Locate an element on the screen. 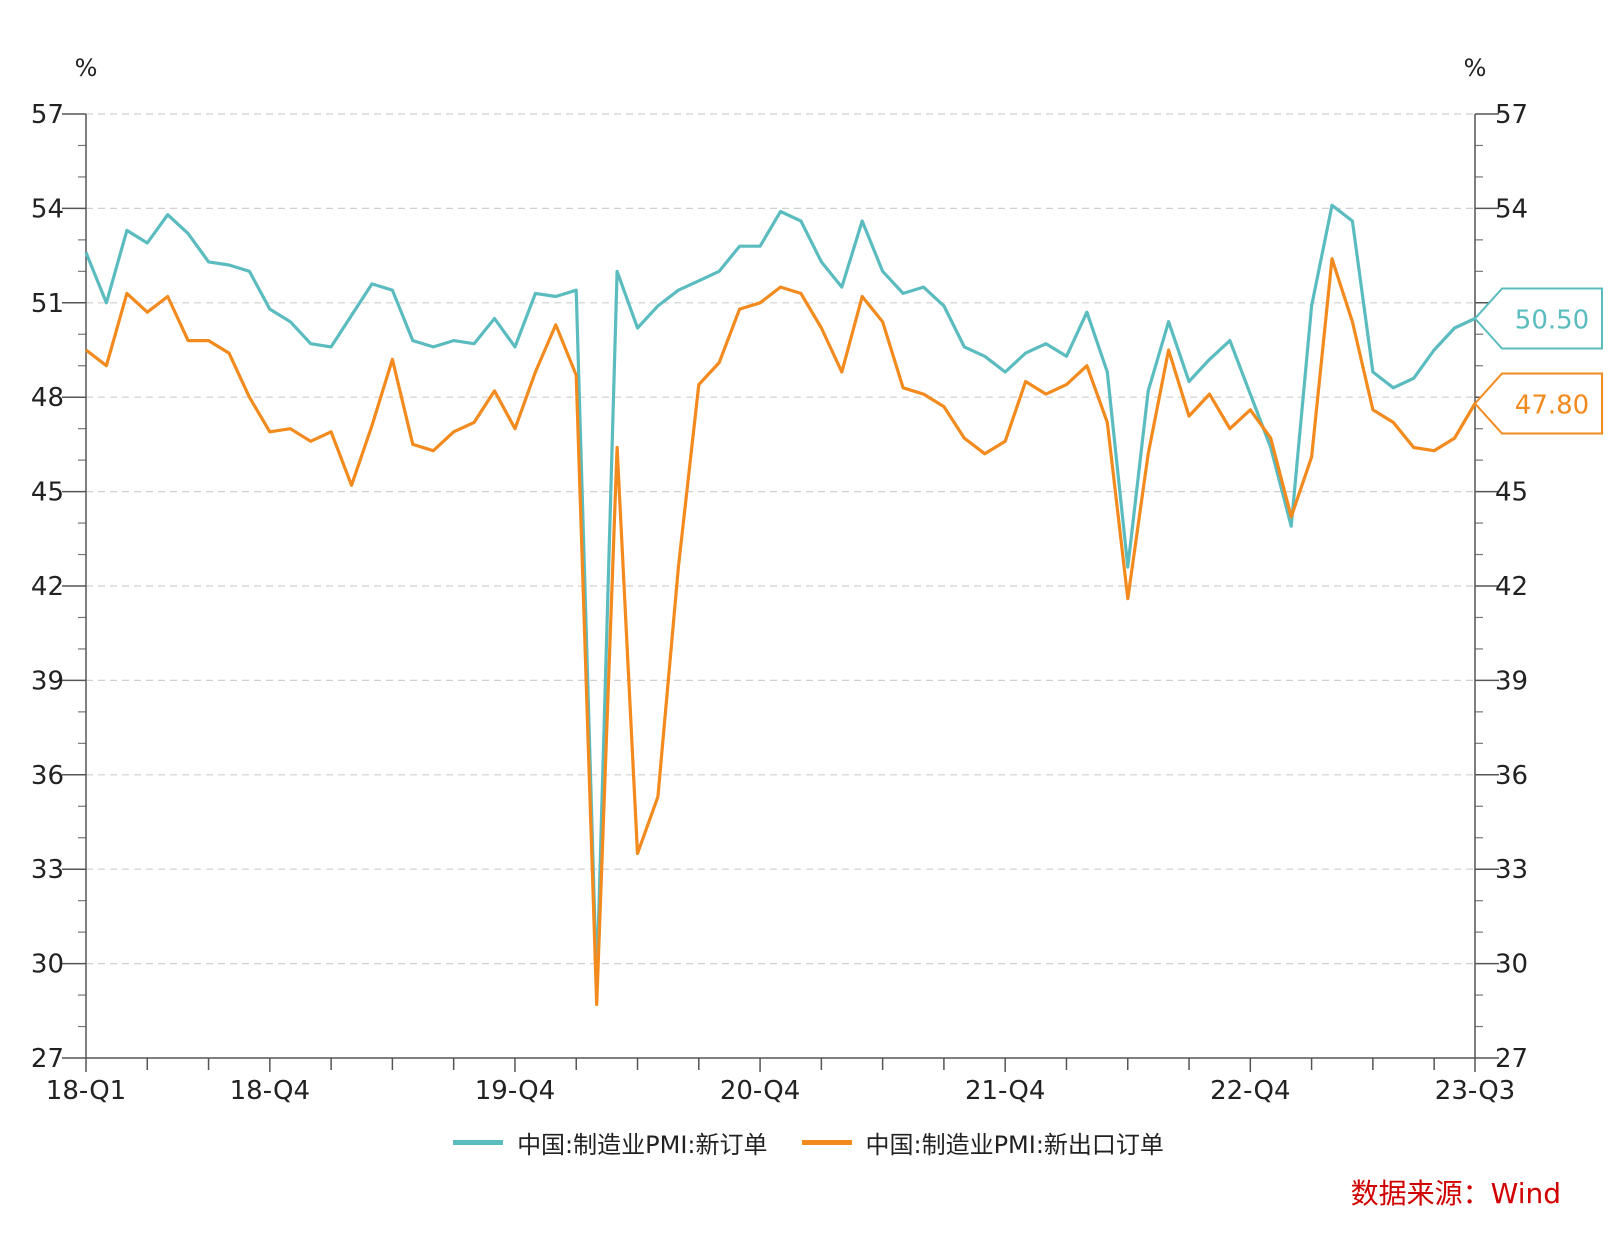  legend-label: 中国:制造业PMI:新订单 is located at coordinates (642, 1145).